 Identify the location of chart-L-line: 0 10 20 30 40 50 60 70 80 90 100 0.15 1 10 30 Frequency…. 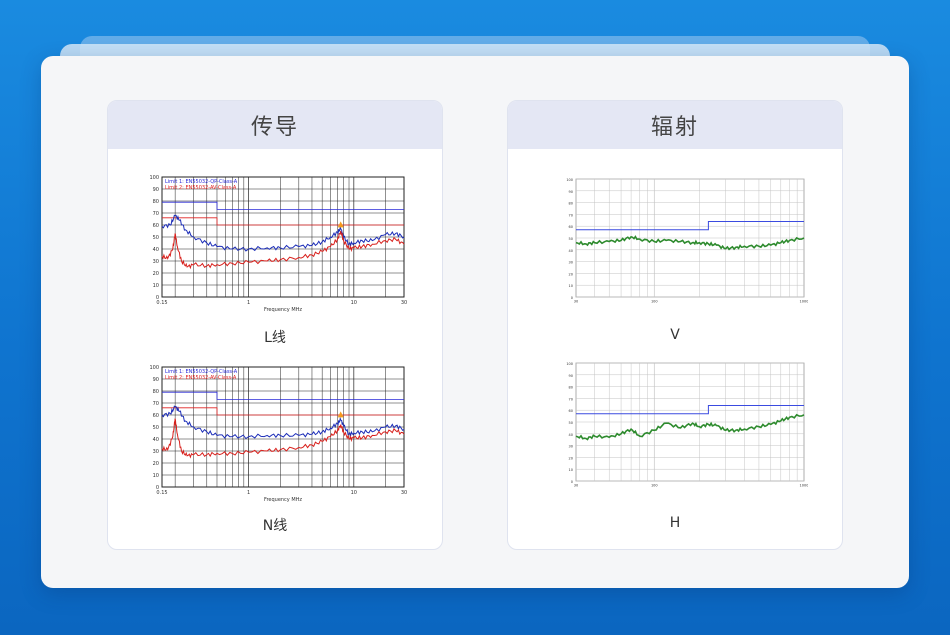
(278, 244).